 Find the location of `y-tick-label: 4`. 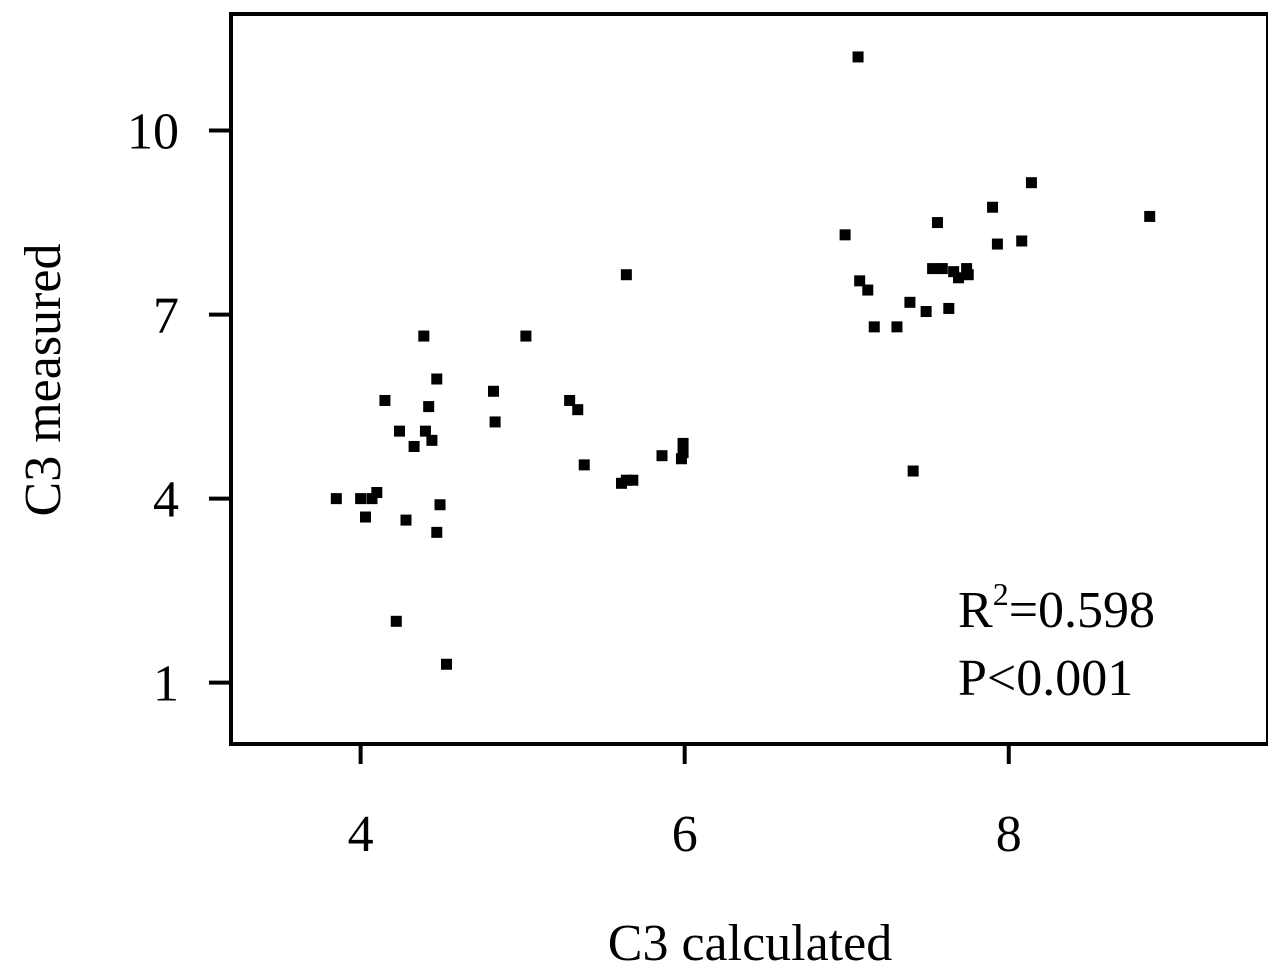

y-tick-label: 4 is located at coordinates (166, 500).